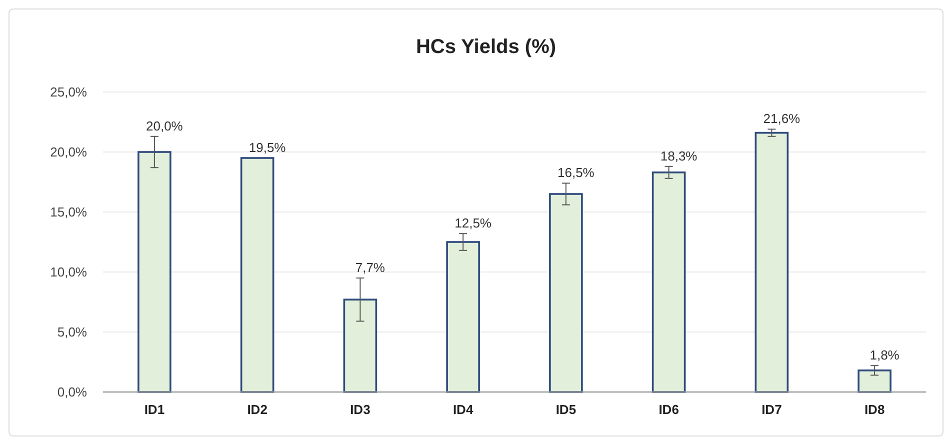 This screenshot has width=952, height=445. What do you see at coordinates (473, 223) in the screenshot?
I see `data-label: 12,5%` at bounding box center [473, 223].